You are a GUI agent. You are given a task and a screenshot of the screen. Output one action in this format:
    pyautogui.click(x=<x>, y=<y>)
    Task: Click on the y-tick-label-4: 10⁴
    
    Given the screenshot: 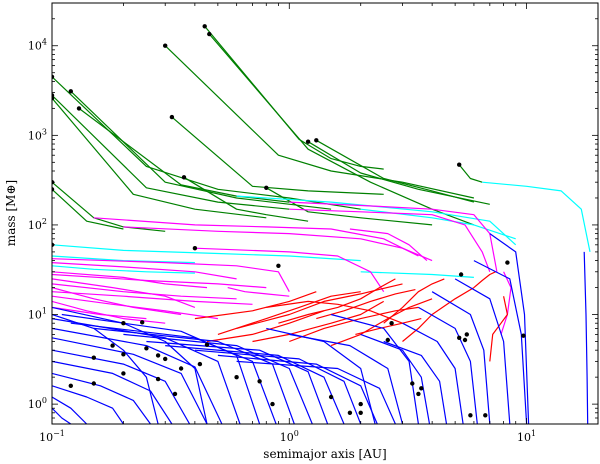 What is the action you would take?
    pyautogui.click(x=37, y=45)
    